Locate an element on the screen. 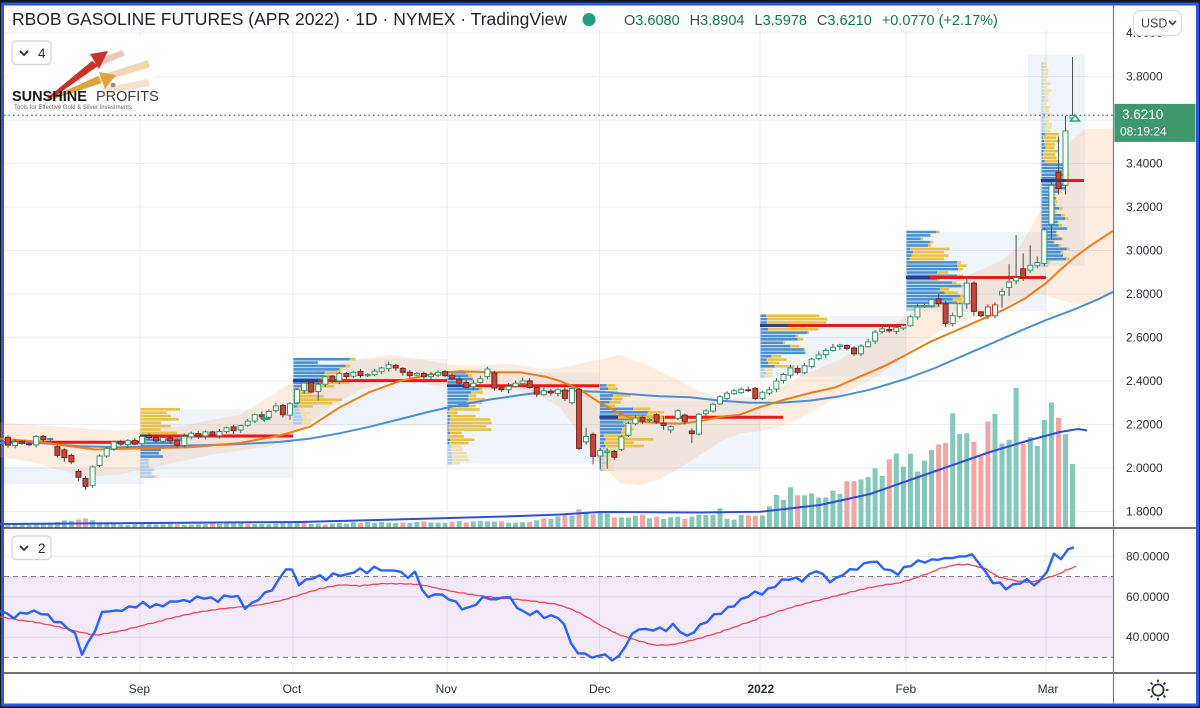 This screenshot has width=1200, height=708. svg-text: PROFITS is located at coordinates (127, 97).